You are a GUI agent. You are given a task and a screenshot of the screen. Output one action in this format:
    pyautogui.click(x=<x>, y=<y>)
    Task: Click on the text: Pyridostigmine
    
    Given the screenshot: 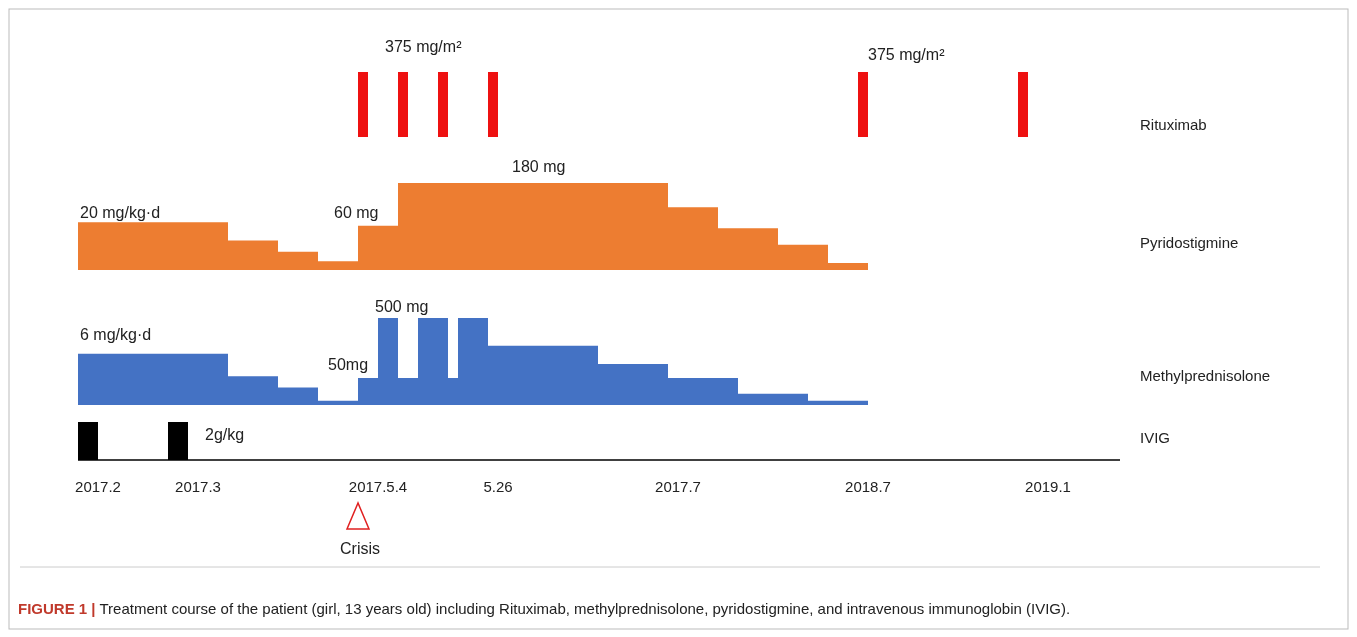 What is the action you would take?
    pyautogui.click(x=1189, y=242)
    